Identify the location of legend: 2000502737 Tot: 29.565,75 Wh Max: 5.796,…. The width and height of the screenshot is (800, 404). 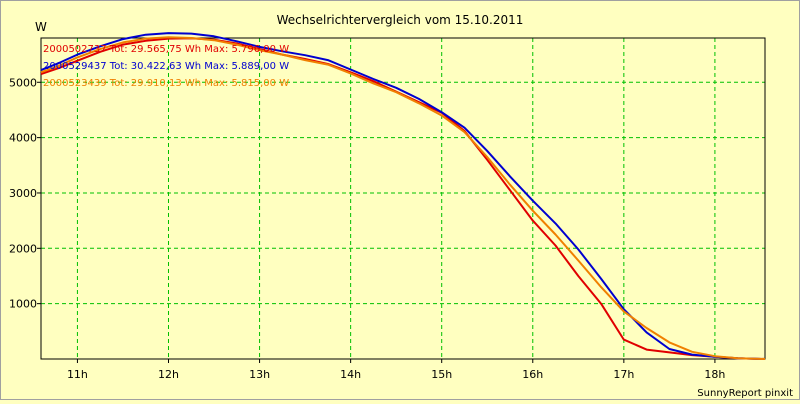
(166, 66).